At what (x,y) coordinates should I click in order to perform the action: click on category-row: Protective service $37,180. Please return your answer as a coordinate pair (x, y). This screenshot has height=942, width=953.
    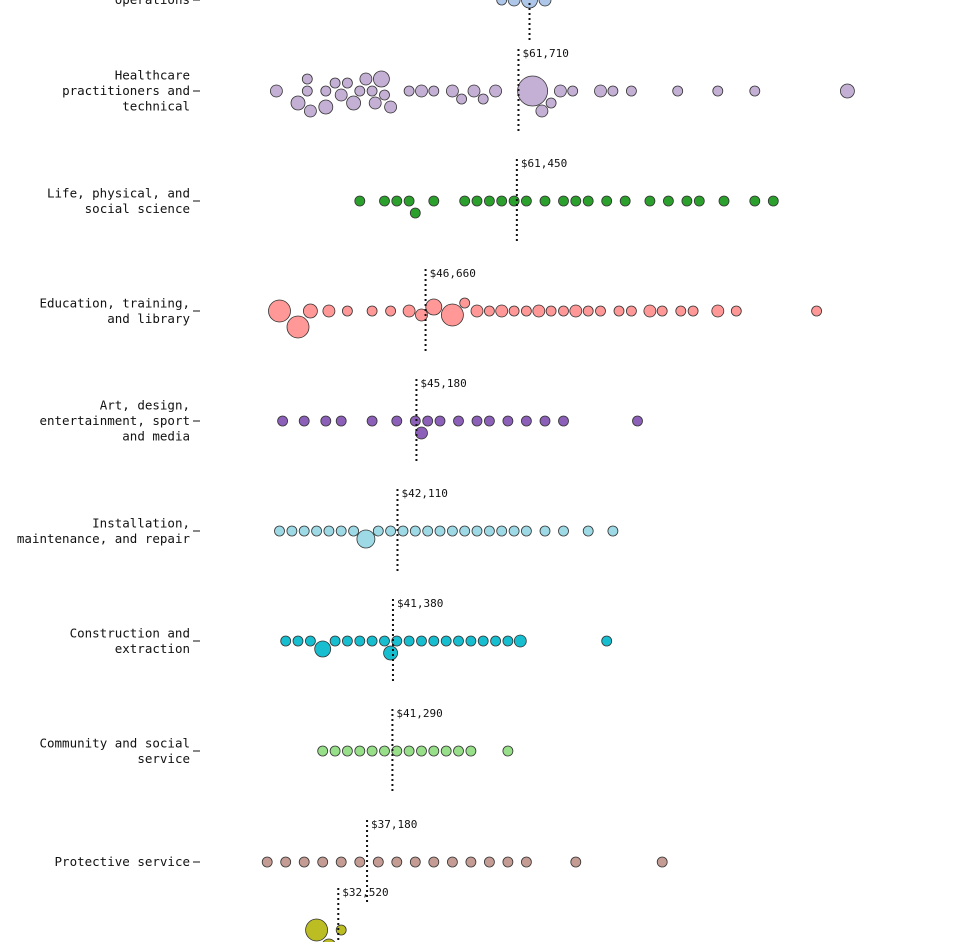
    Looking at the image, I should click on (361, 860).